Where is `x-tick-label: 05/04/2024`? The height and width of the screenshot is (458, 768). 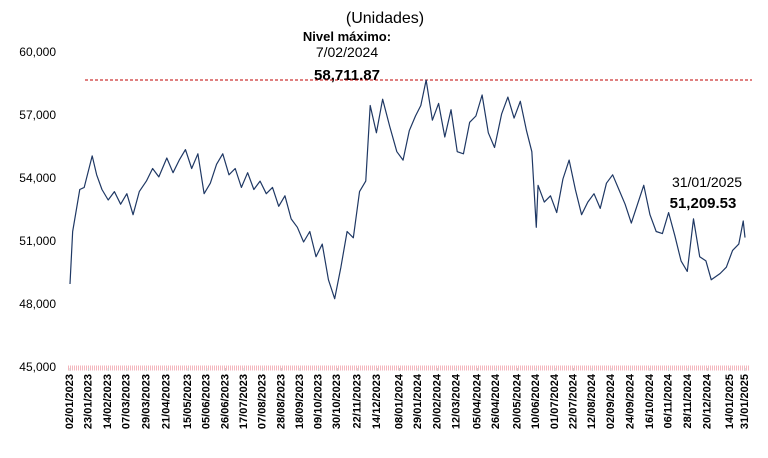
x-tick-label: 05/04/2024 is located at coordinates (478, 401).